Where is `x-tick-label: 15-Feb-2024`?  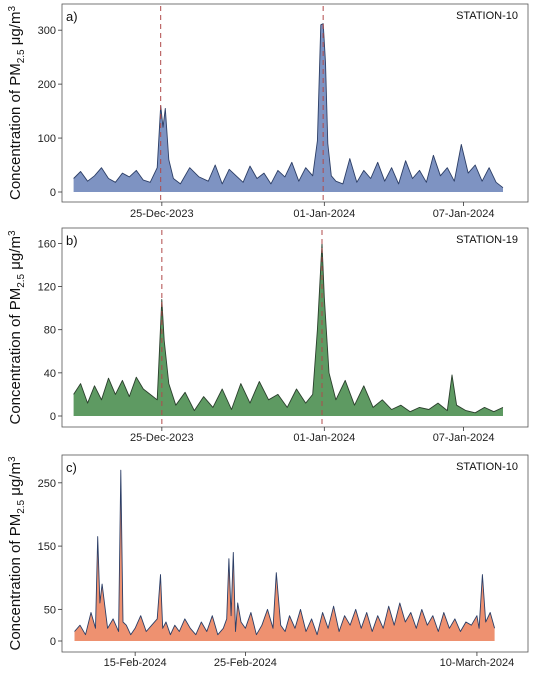
x-tick-label: 15-Feb-2024 is located at coordinates (135, 663).